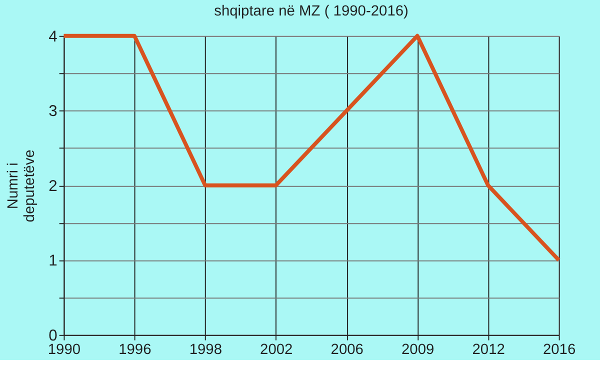  I want to click on x-tick-label: 2009, so click(418, 350).